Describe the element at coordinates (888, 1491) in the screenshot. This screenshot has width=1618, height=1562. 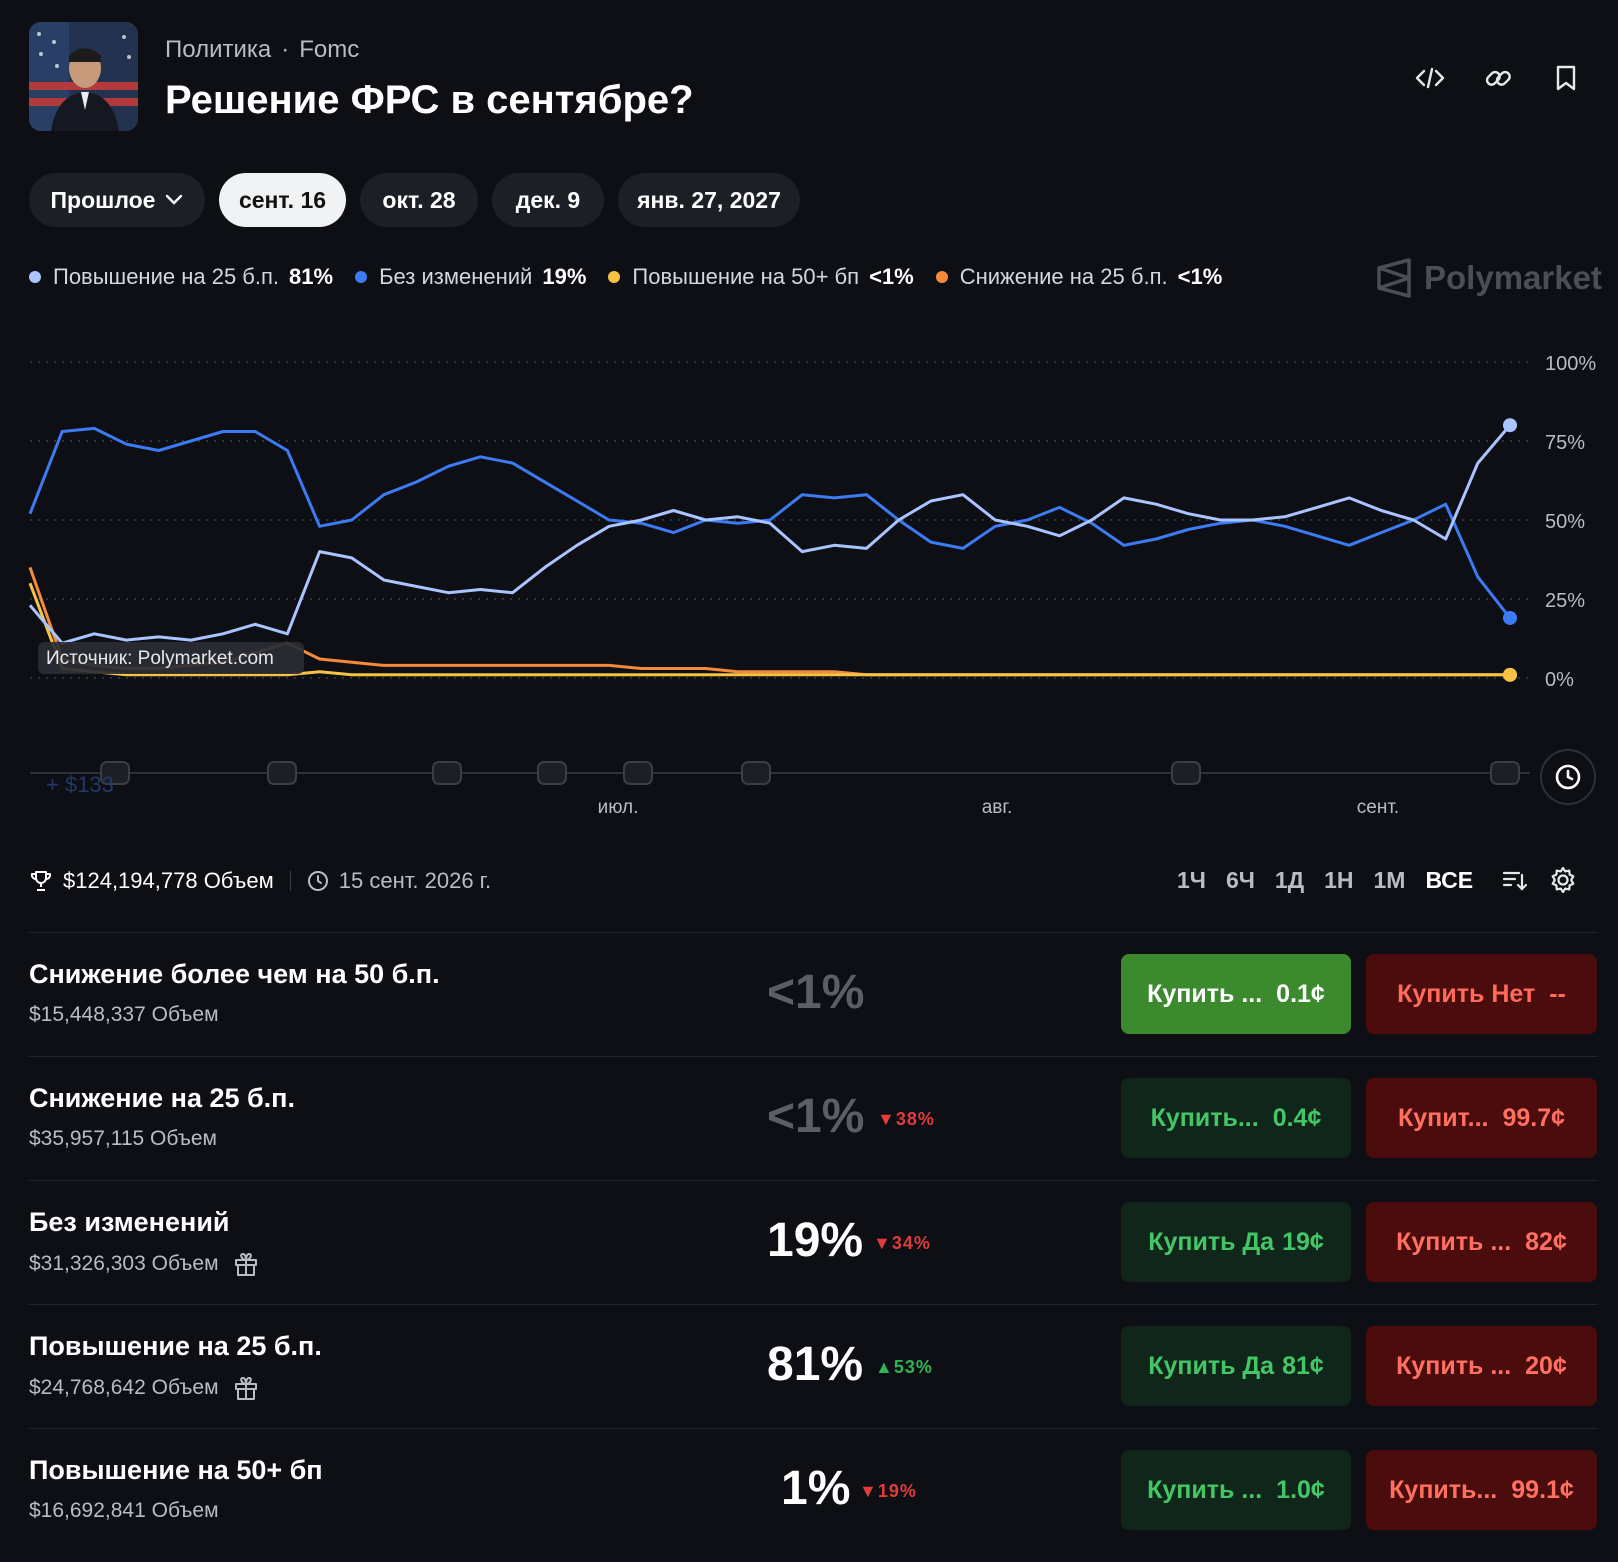
I see `outcome-change: ▼19%` at that location.